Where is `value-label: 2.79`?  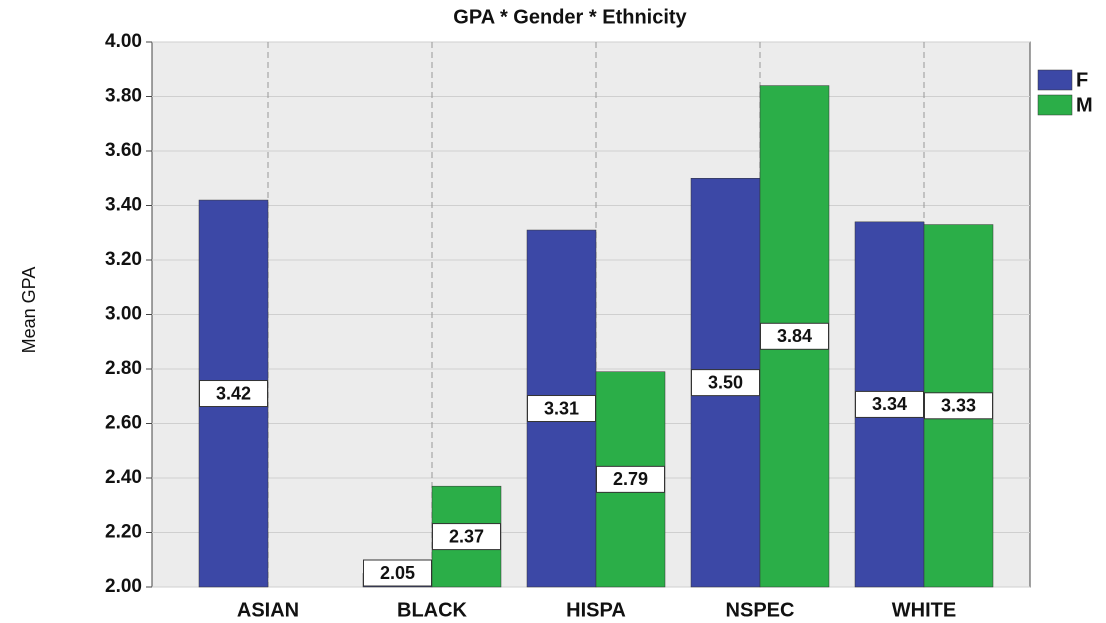
value-label: 2.79 is located at coordinates (630, 479).